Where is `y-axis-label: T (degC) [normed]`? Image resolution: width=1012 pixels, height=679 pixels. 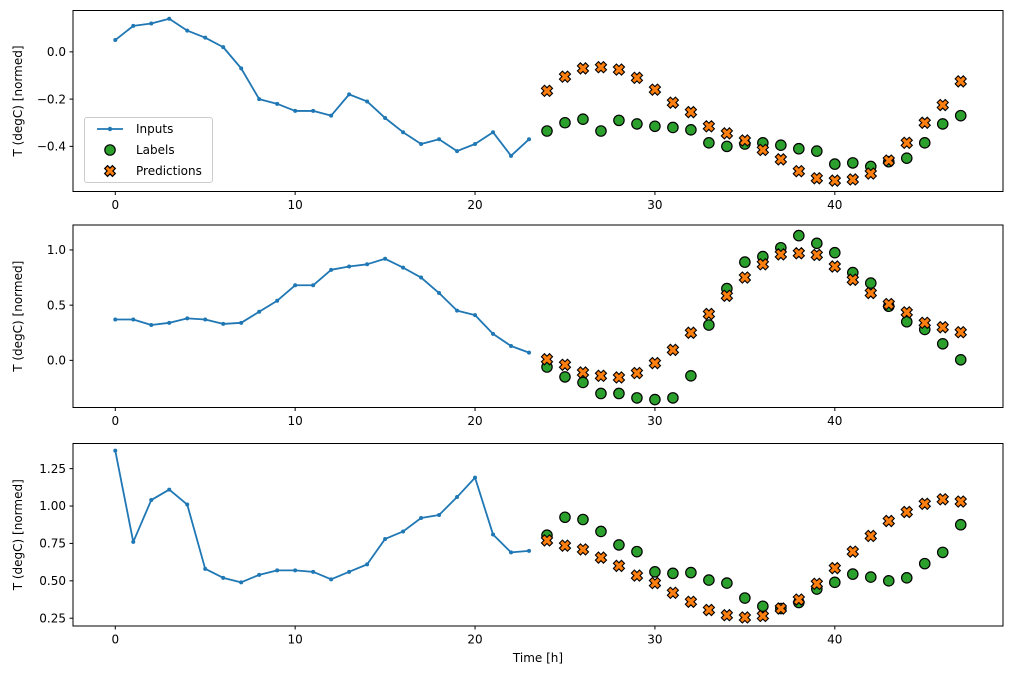
y-axis-label: T (degC) [normed] is located at coordinates (18, 317).